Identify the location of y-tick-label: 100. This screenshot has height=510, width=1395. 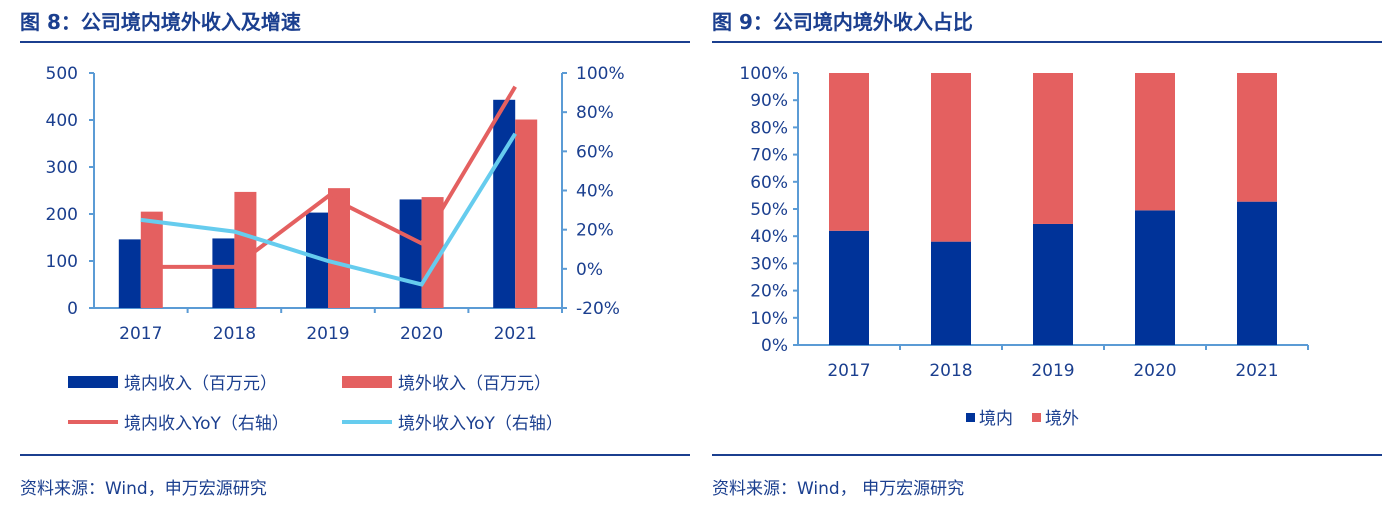
(62, 262).